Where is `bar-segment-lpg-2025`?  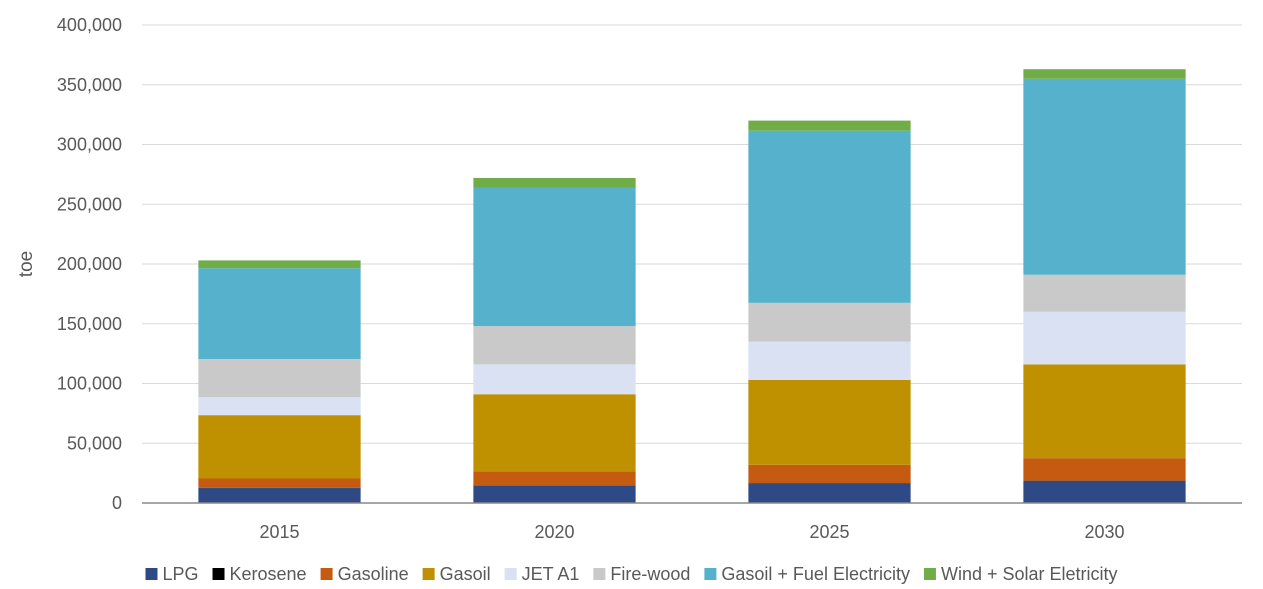
bar-segment-lpg-2025 is located at coordinates (829, 493).